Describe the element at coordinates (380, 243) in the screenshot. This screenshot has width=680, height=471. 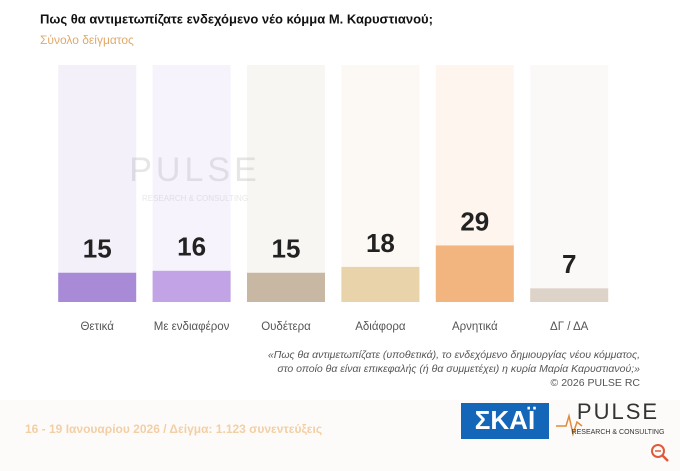
I see `value-label: 18` at that location.